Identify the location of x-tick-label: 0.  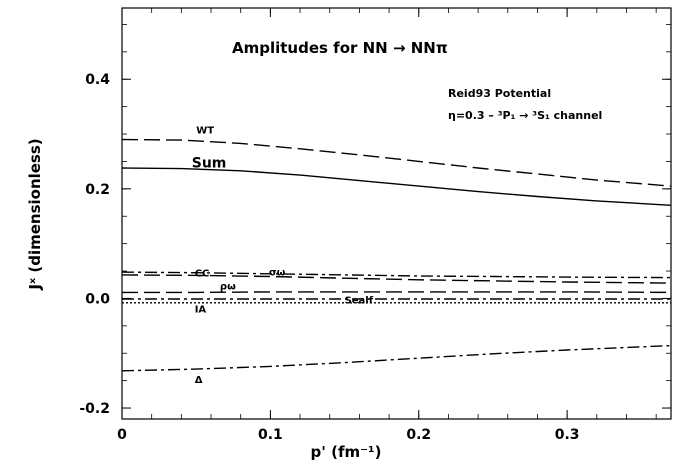
(122, 435).